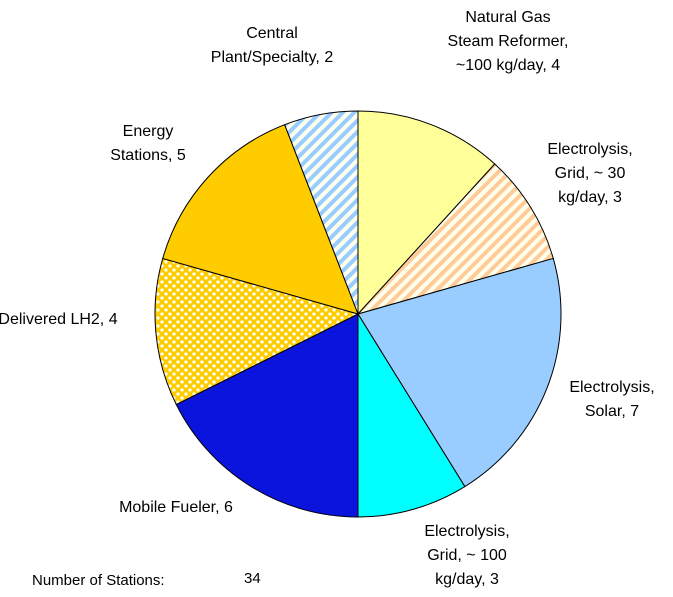 The height and width of the screenshot is (597, 673). I want to click on total-label: Number of Stations:, so click(98, 580).